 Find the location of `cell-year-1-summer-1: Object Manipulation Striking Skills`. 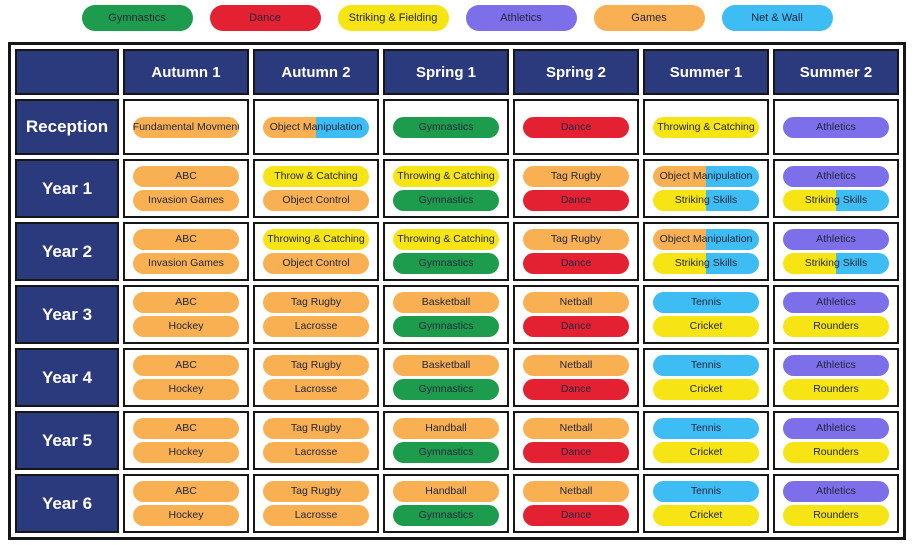

cell-year-1-summer-1: Object Manipulation Striking Skills is located at coordinates (706, 188).